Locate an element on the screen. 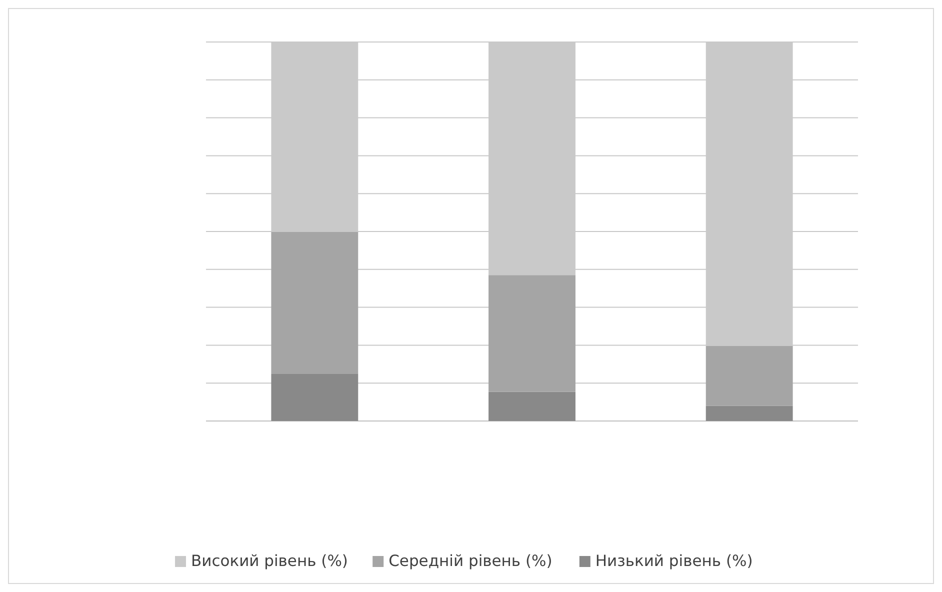 The width and height of the screenshot is (942, 592). legend-label: Середній рівень (%) is located at coordinates (470, 561).